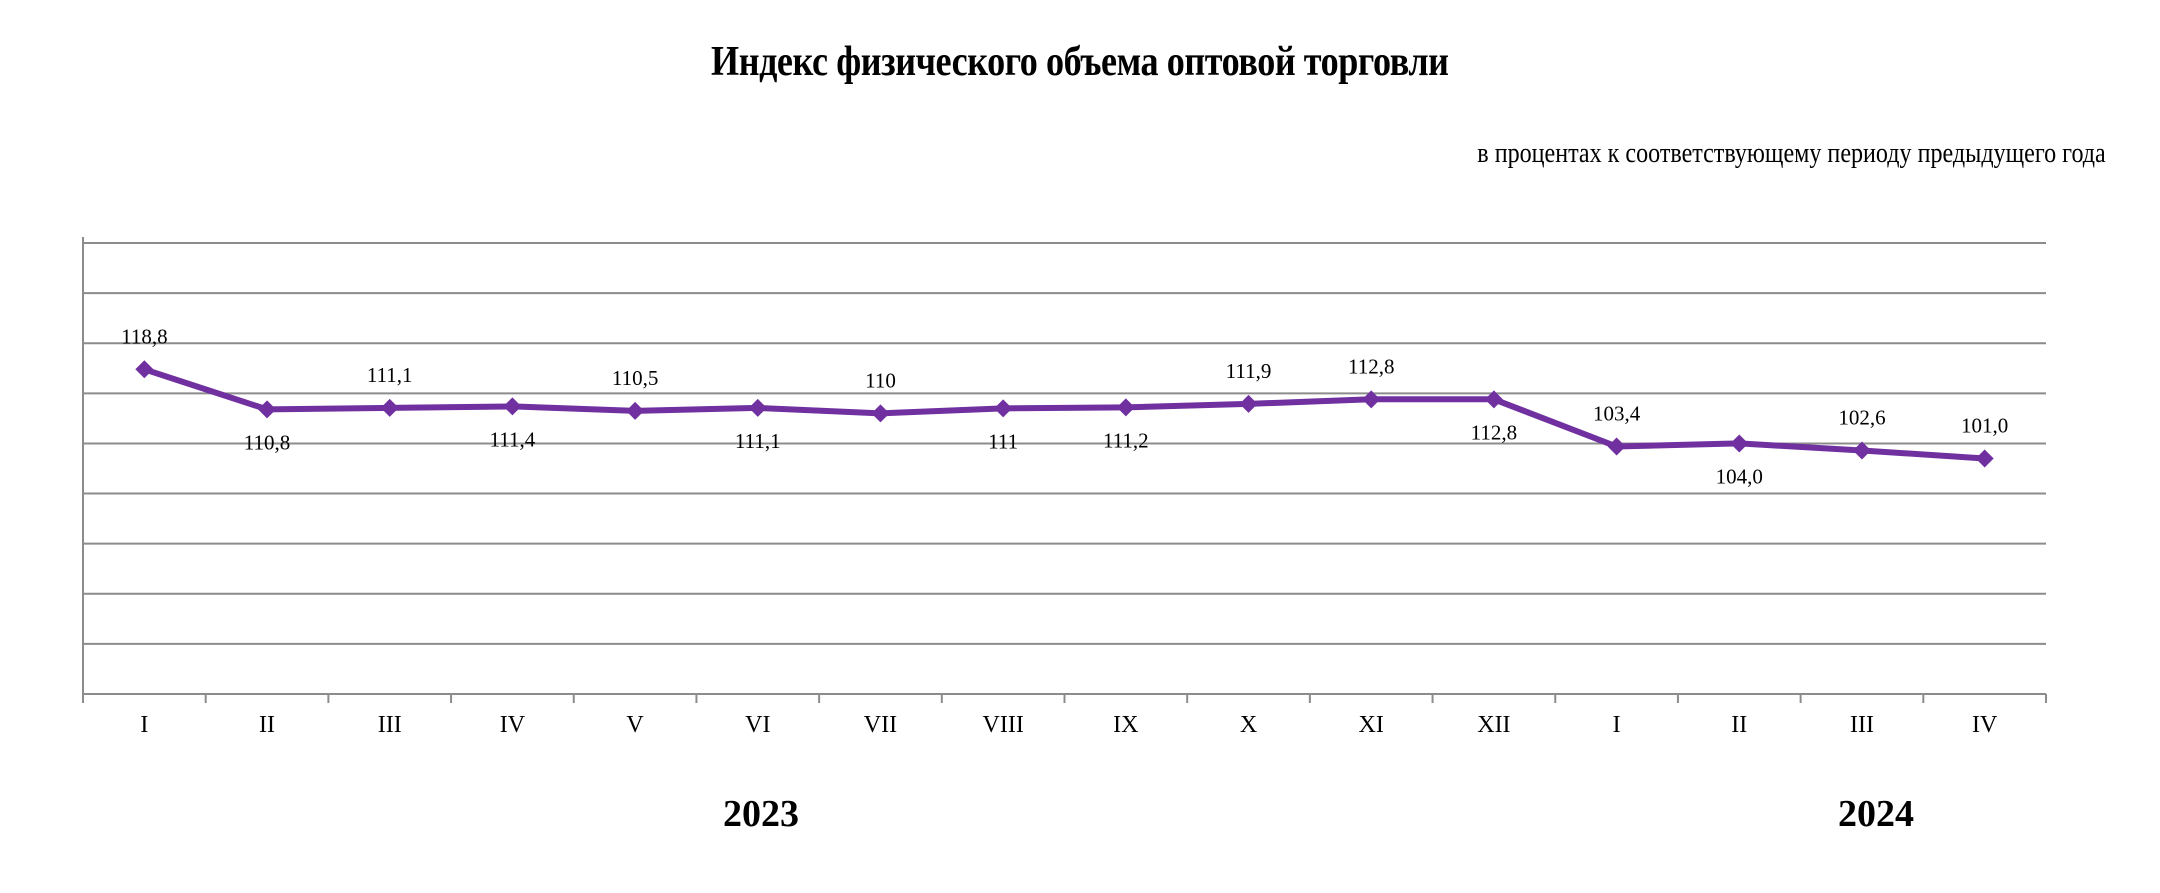 The height and width of the screenshot is (893, 2160). I want to click on data-label: 118,8, so click(144, 336).